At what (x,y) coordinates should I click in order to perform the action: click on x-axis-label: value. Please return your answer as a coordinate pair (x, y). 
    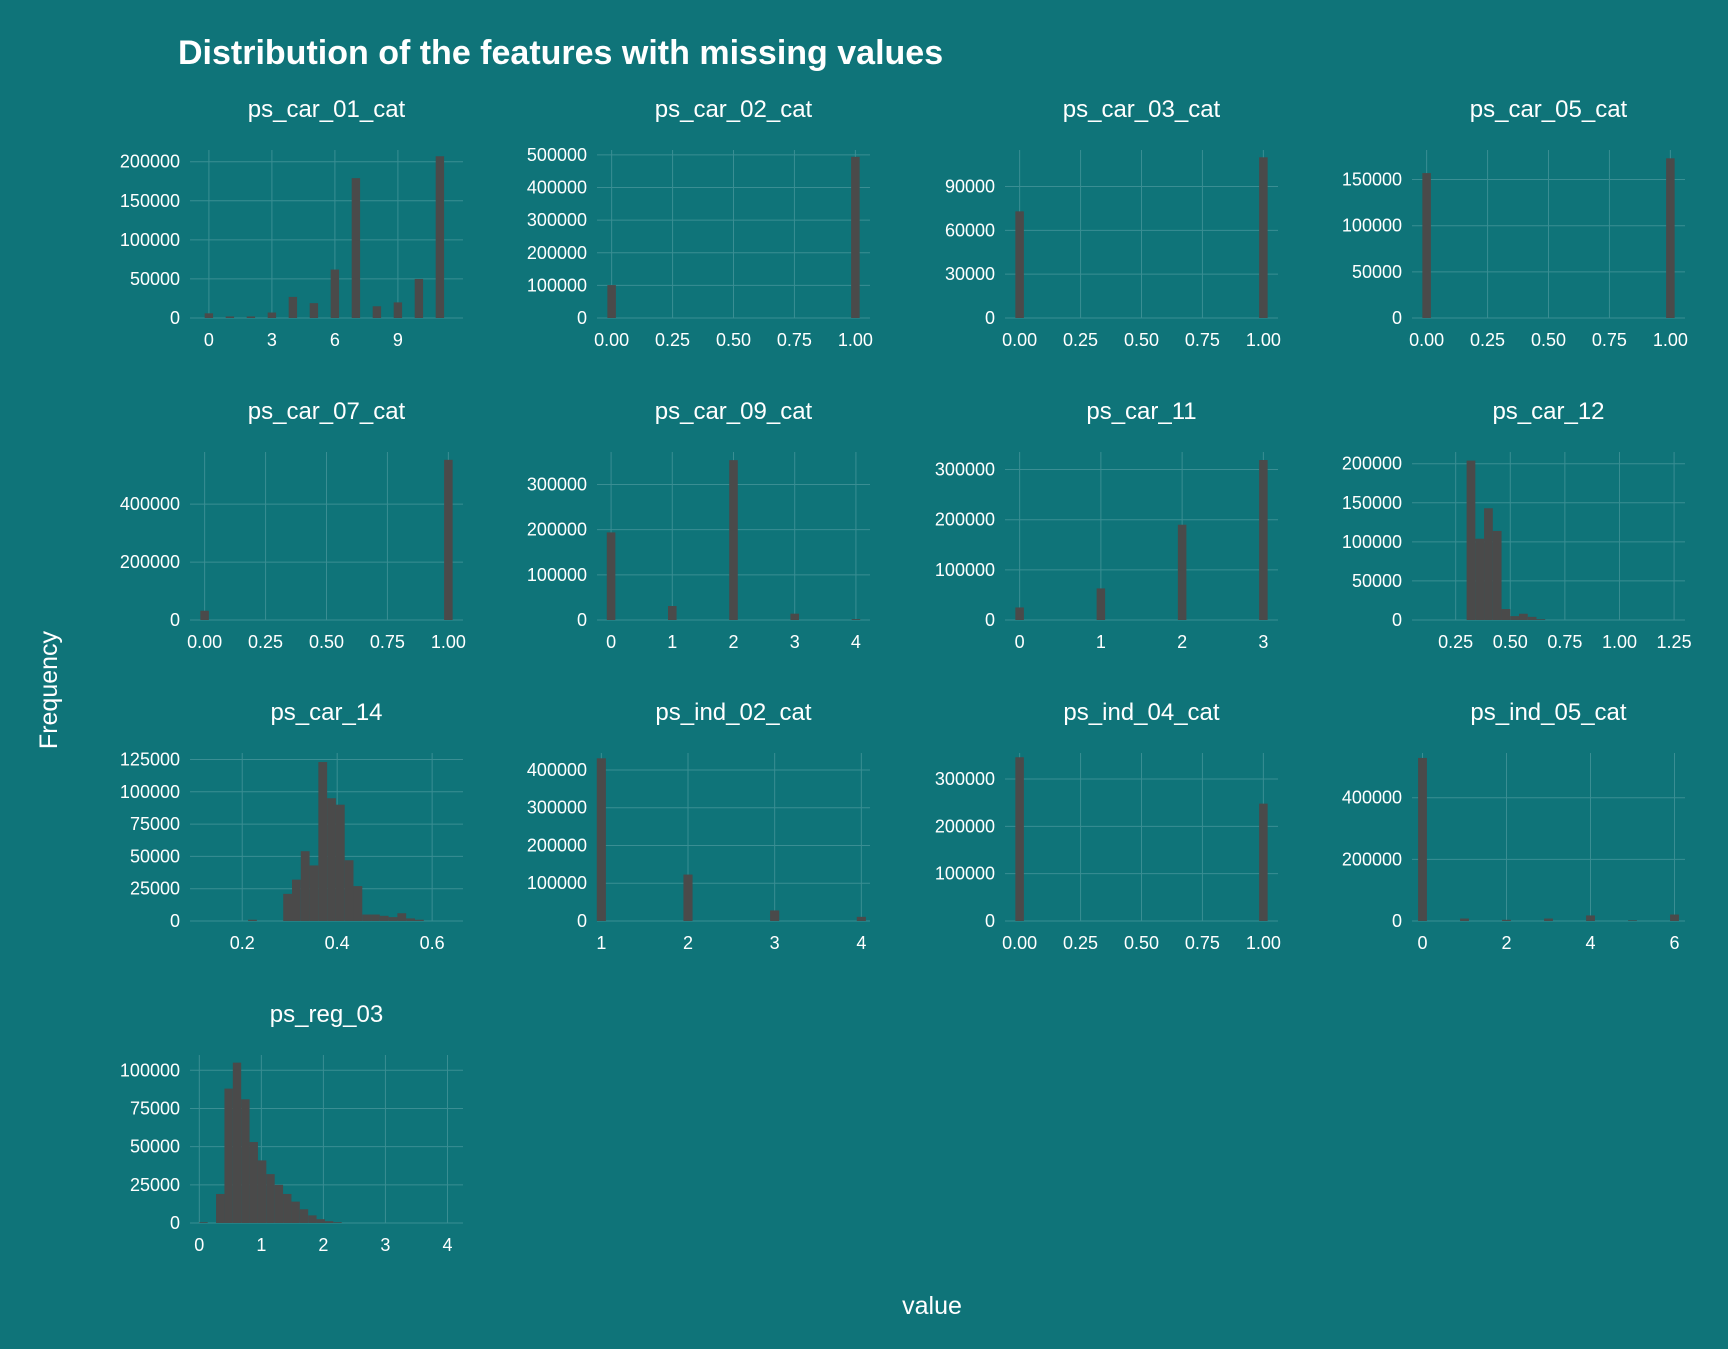
    Looking at the image, I should click on (932, 1306).